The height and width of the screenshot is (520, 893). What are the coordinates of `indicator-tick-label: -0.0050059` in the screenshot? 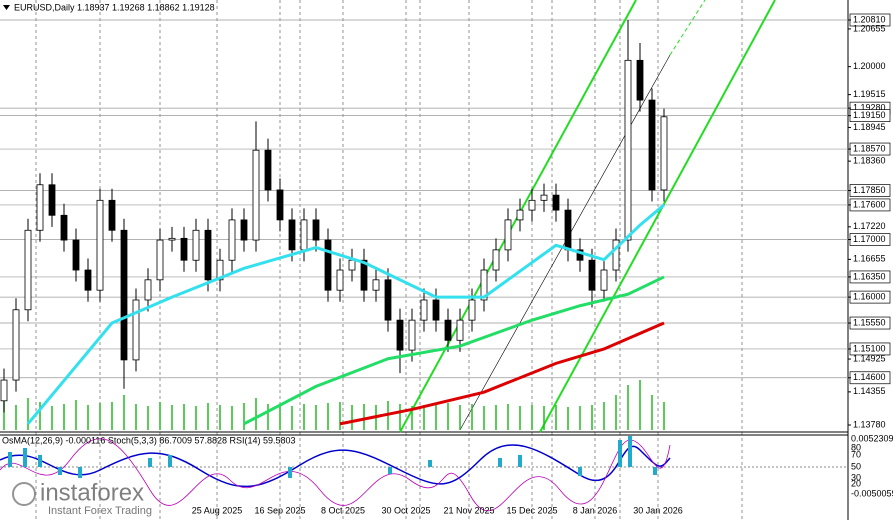 It's located at (872, 493).